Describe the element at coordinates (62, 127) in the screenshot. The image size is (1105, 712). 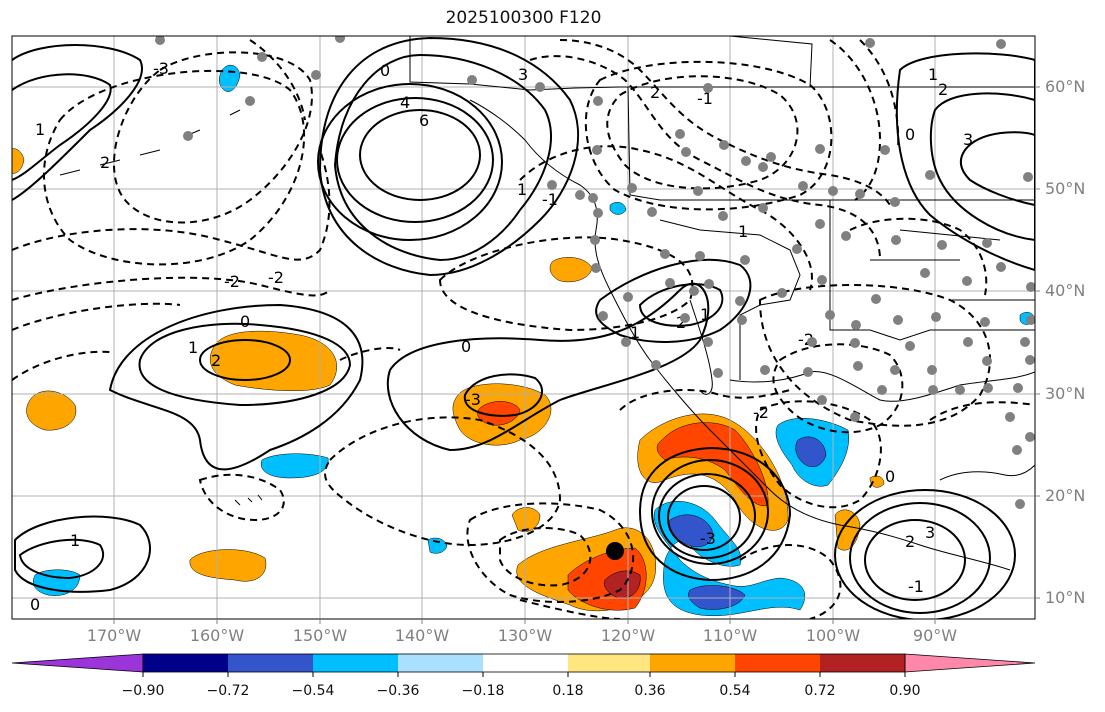
I see `pos-ring-m` at that location.